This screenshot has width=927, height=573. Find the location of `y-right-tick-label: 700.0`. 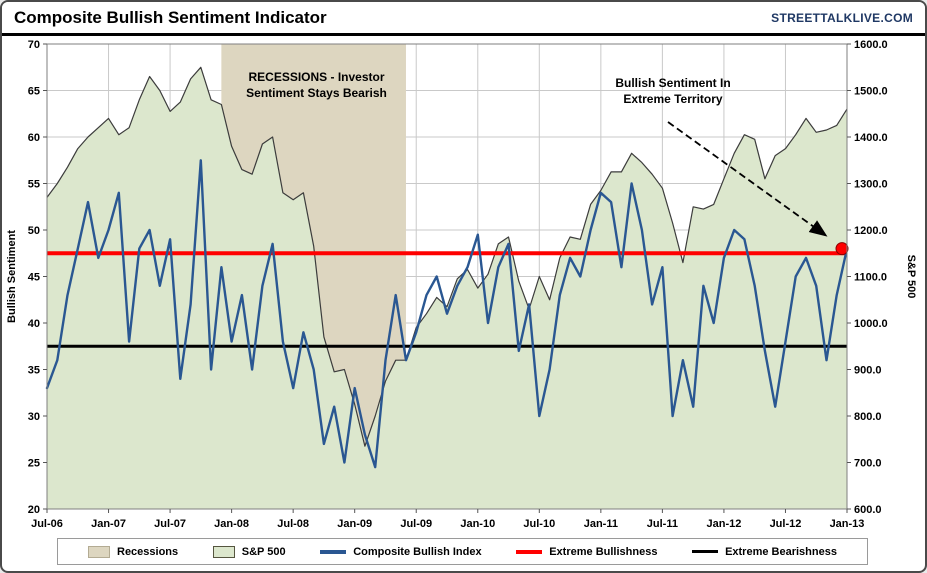

y-right-tick-label: 700.0 is located at coordinates (868, 464).